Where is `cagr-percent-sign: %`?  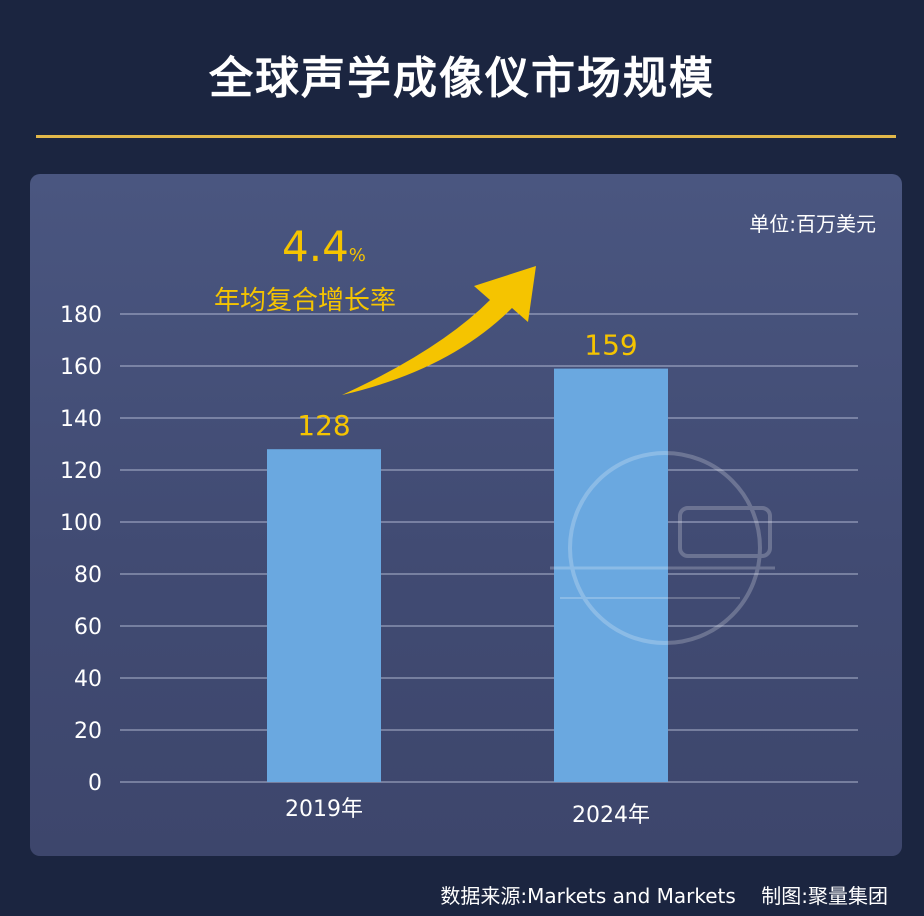 cagr-percent-sign: % is located at coordinates (357, 255).